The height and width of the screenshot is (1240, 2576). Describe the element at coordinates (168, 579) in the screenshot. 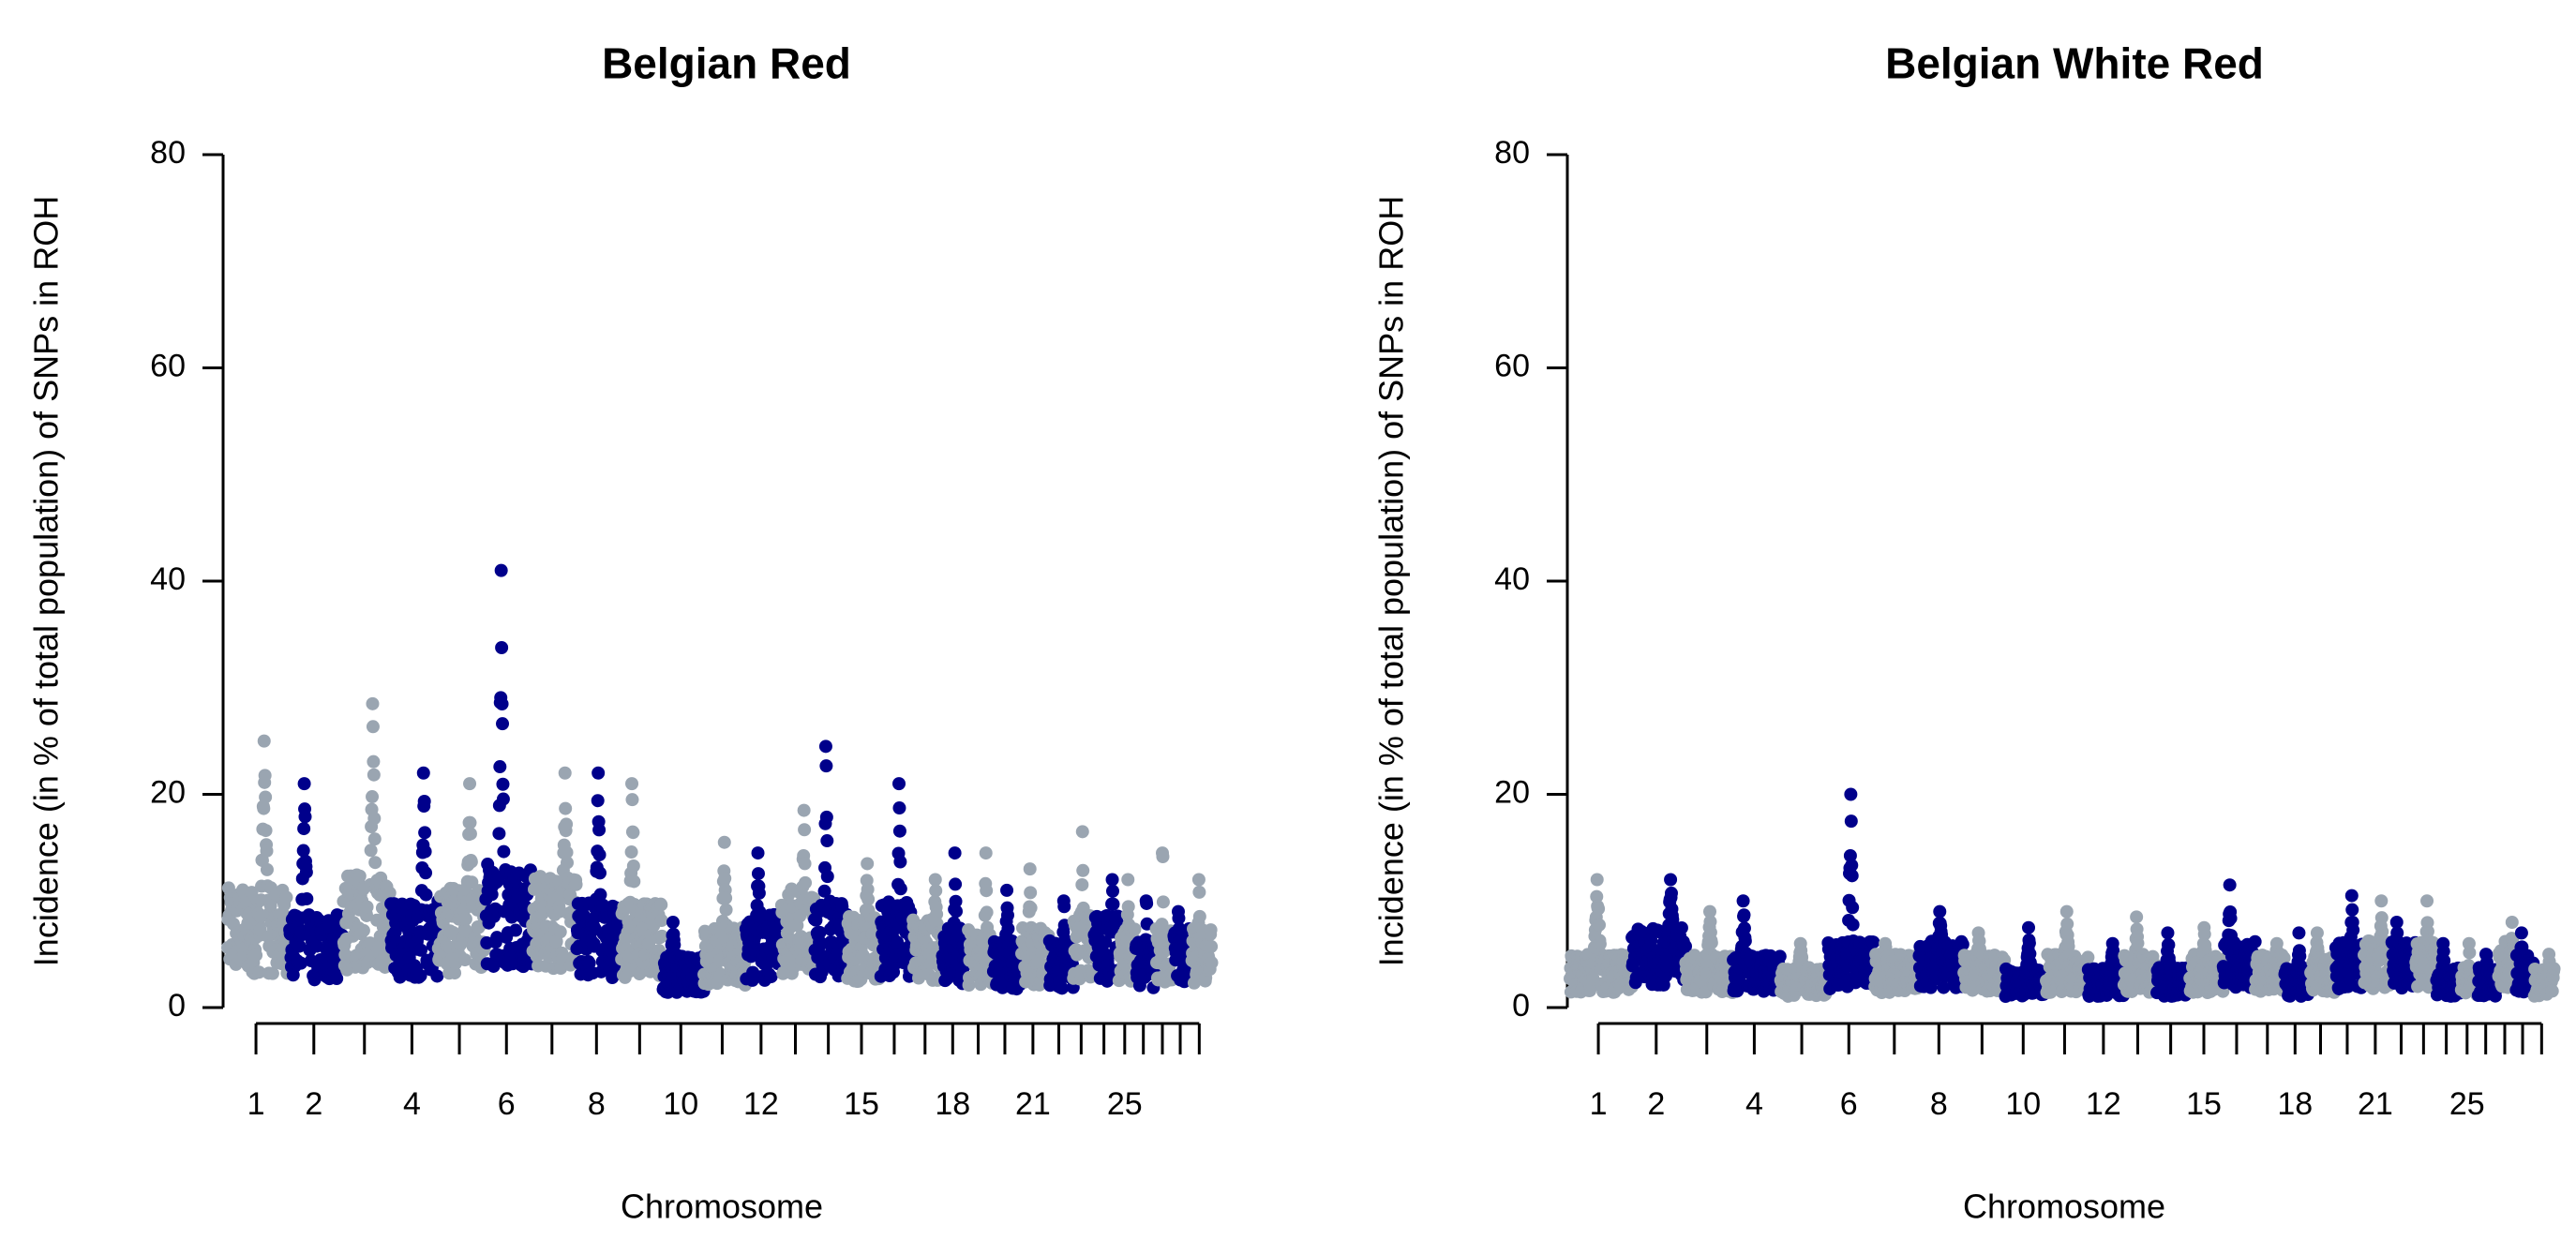

I see `y-tick-label: 40` at that location.